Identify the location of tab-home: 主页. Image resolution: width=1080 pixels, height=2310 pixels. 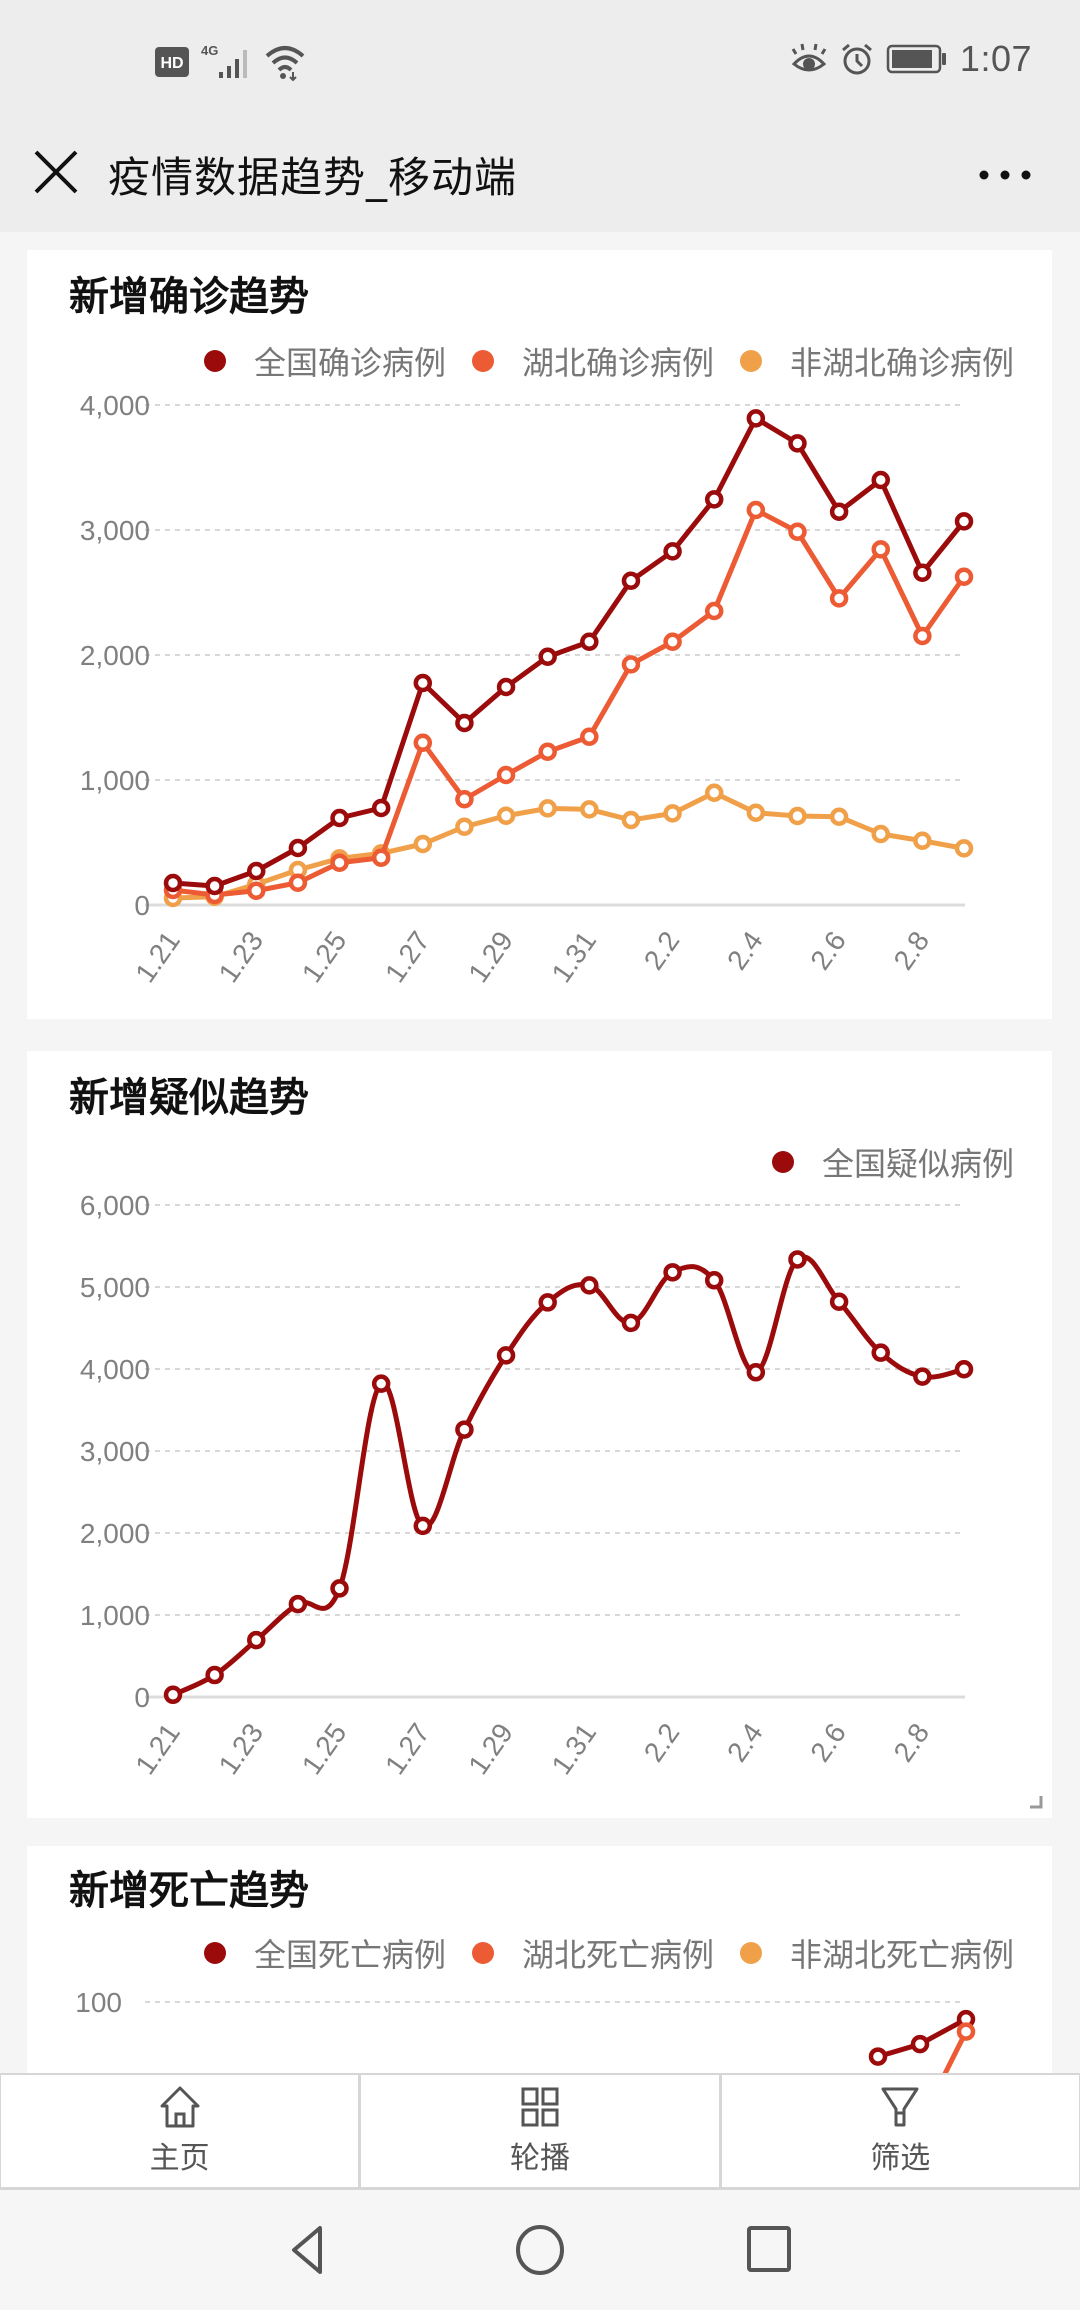
(180, 2131).